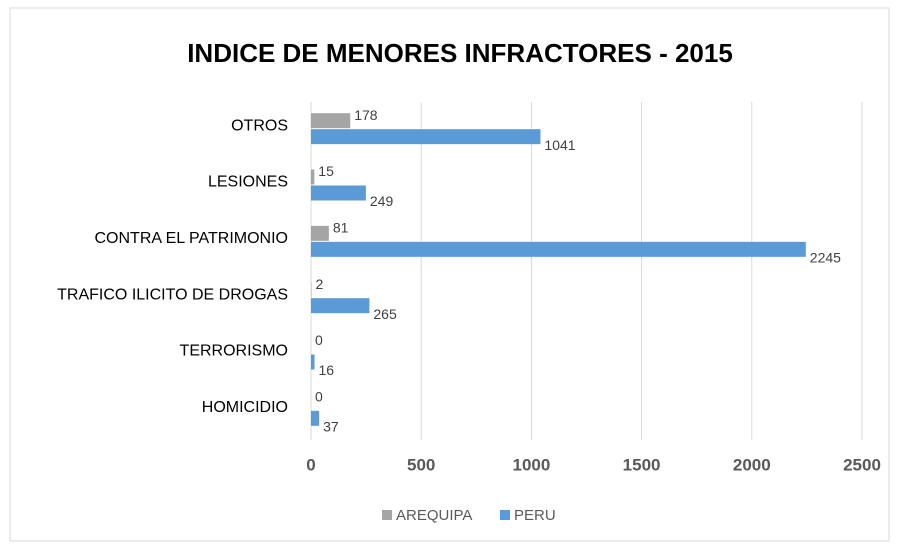  What do you see at coordinates (234, 351) in the screenshot?
I see `y-tick-label: TERRORISMO` at bounding box center [234, 351].